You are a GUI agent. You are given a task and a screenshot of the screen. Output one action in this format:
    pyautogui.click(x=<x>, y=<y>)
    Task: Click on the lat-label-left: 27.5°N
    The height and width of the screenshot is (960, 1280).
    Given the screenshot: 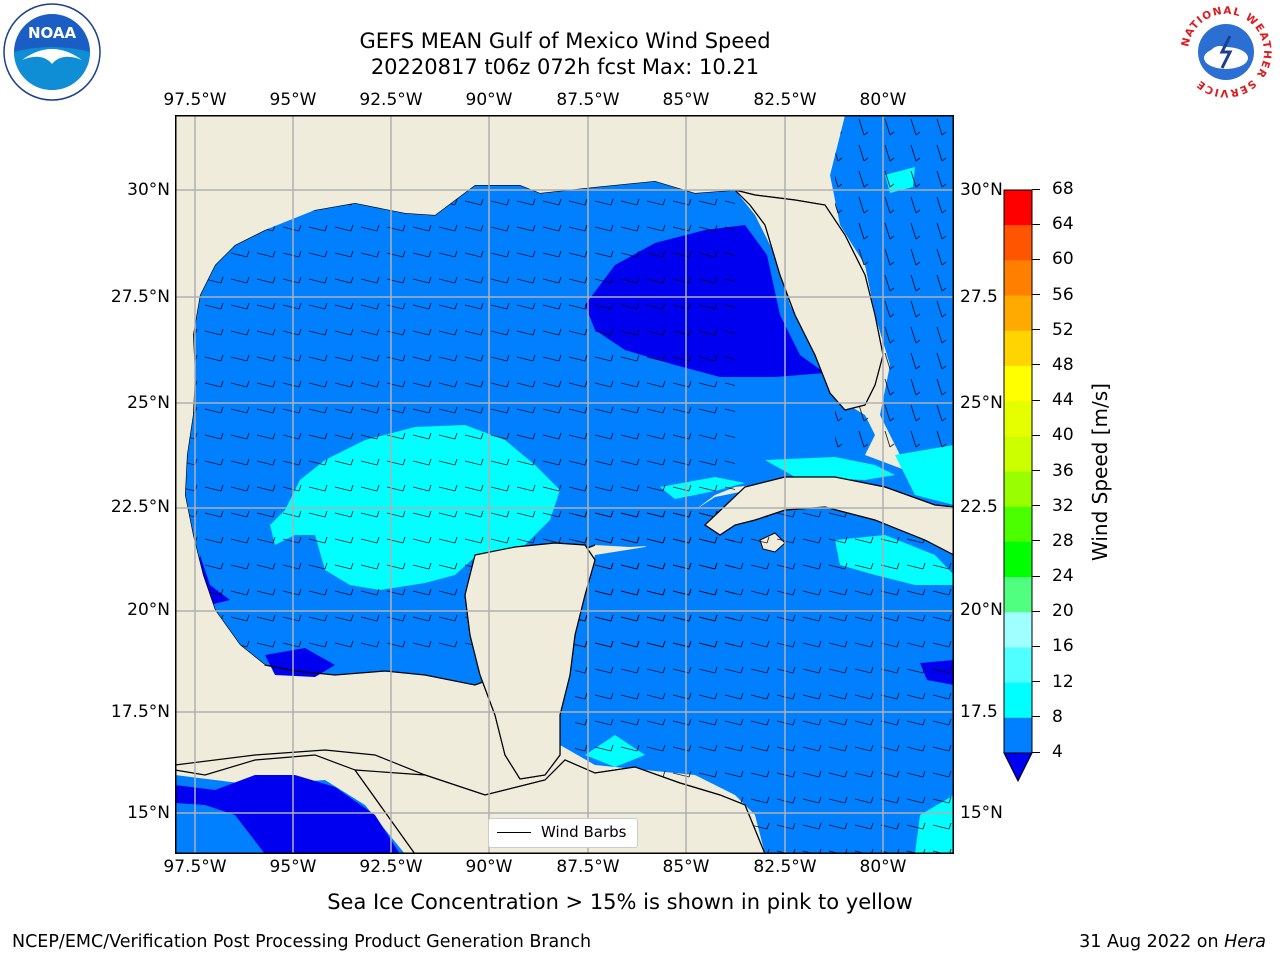 What is the action you would take?
    pyautogui.click(x=140, y=297)
    